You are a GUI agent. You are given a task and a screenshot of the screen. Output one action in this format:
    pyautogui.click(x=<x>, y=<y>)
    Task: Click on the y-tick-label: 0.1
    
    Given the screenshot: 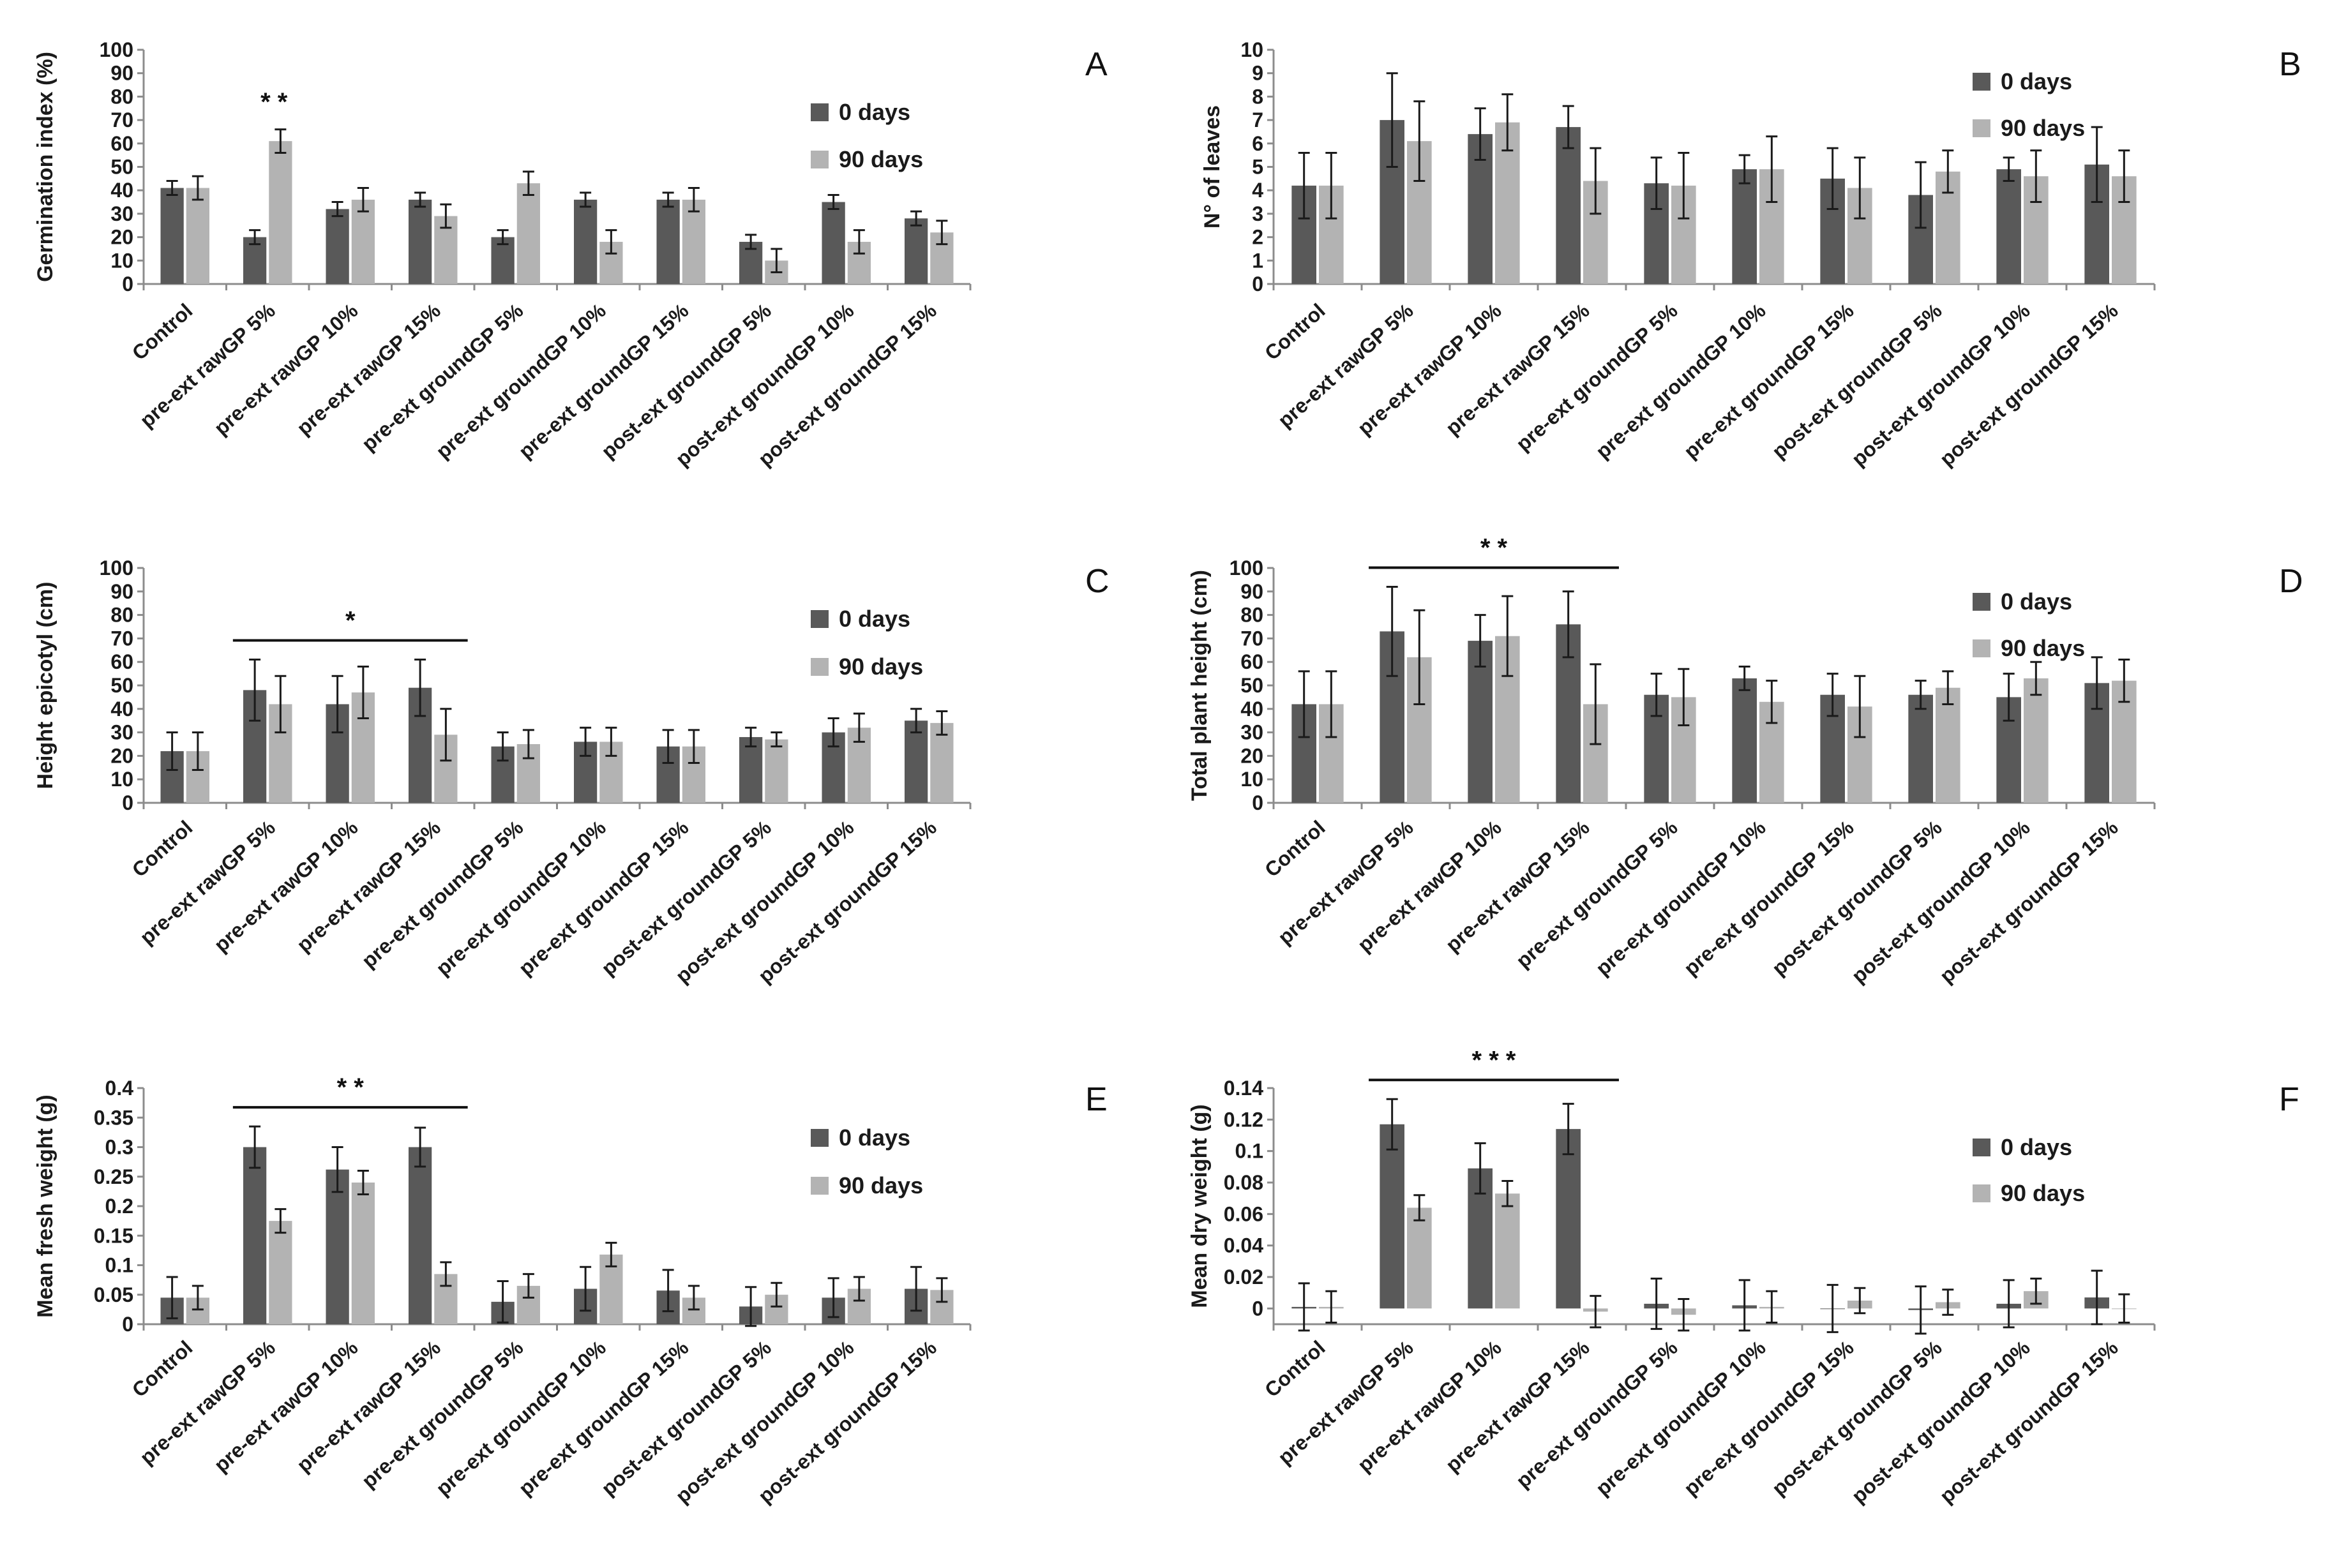 What is the action you would take?
    pyautogui.click(x=1249, y=1151)
    